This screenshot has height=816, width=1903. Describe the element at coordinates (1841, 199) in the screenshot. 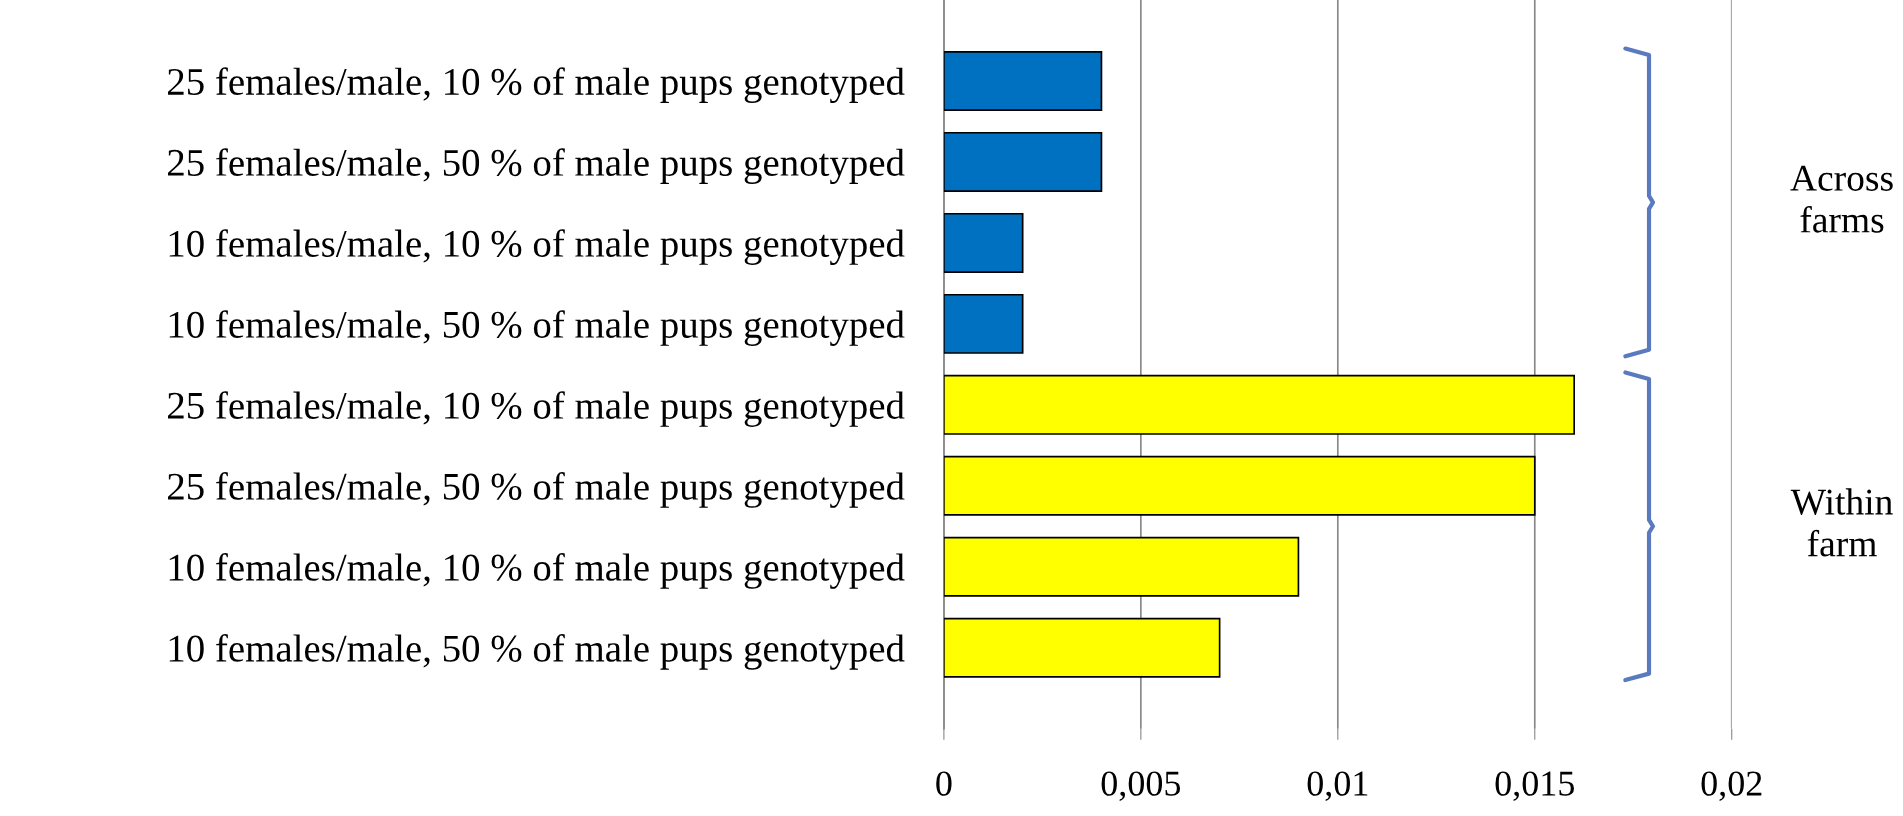

I see `text: Across farms` at that location.